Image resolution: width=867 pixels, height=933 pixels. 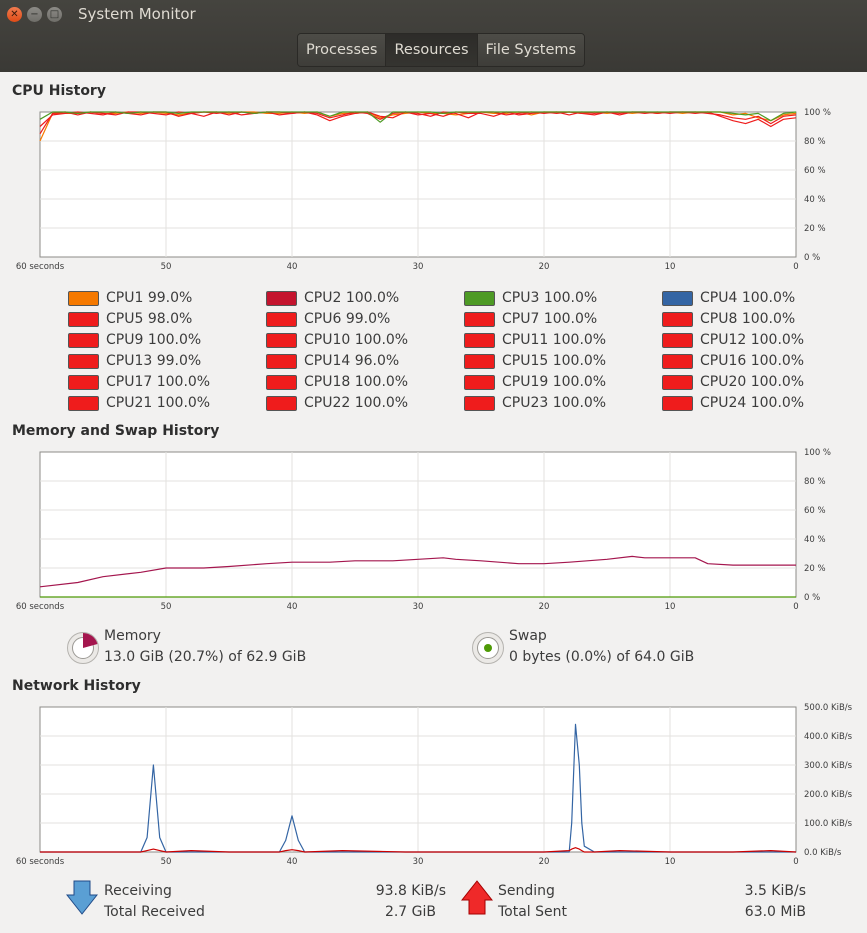 I want to click on tab-processes: Processes, so click(x=342, y=50).